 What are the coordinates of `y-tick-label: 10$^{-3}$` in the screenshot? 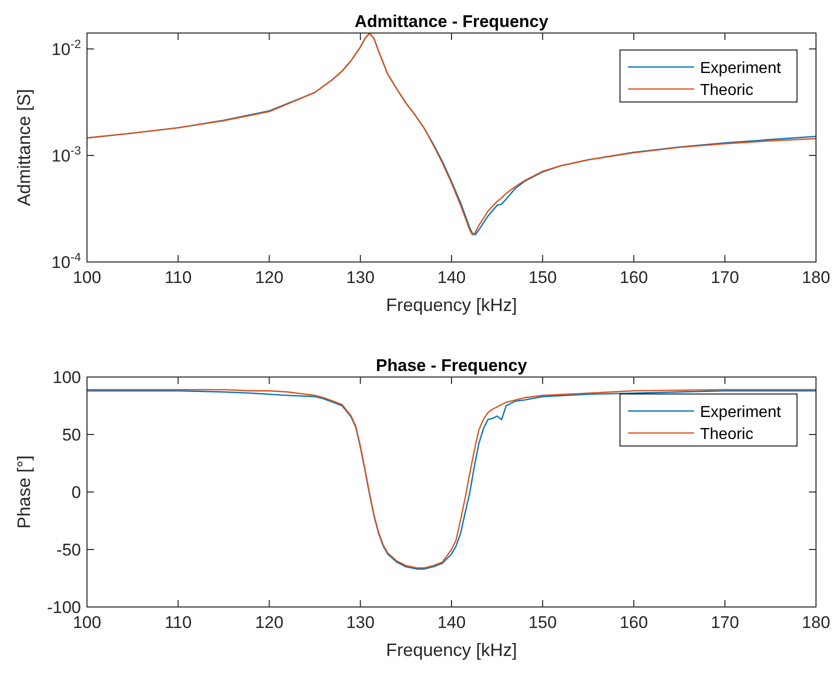 It's located at (67, 154).